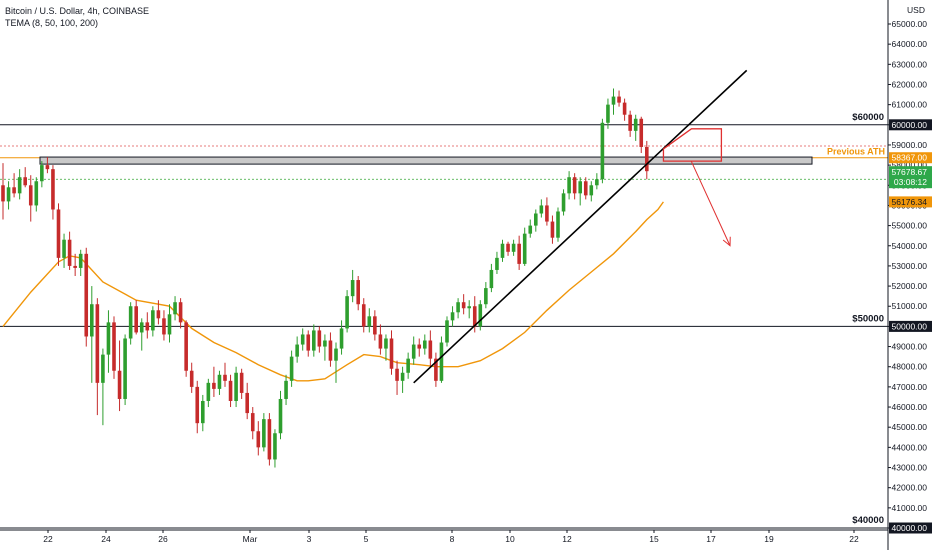 The height and width of the screenshot is (550, 932). Describe the element at coordinates (910, 387) in the screenshot. I see `y-tick-label: 47000.00` at that location.